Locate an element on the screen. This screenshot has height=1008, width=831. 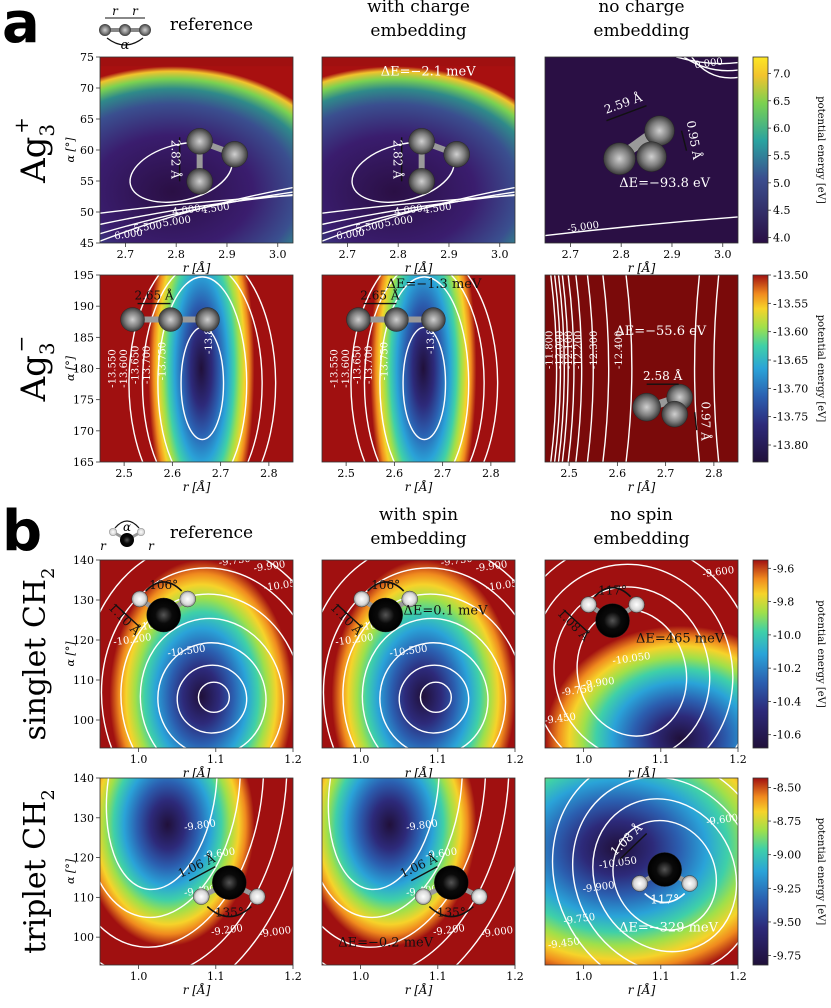
y-tick-label: 175 is located at coordinates (83, 400).